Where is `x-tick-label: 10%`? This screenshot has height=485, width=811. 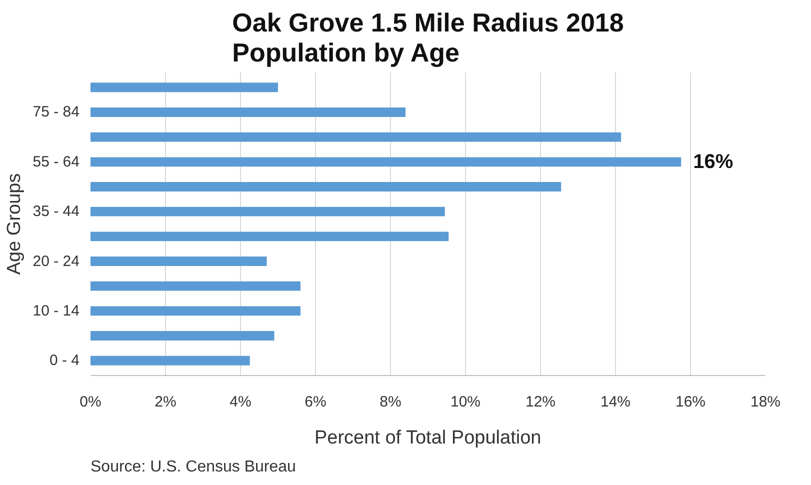
x-tick-label: 10% is located at coordinates (465, 402).